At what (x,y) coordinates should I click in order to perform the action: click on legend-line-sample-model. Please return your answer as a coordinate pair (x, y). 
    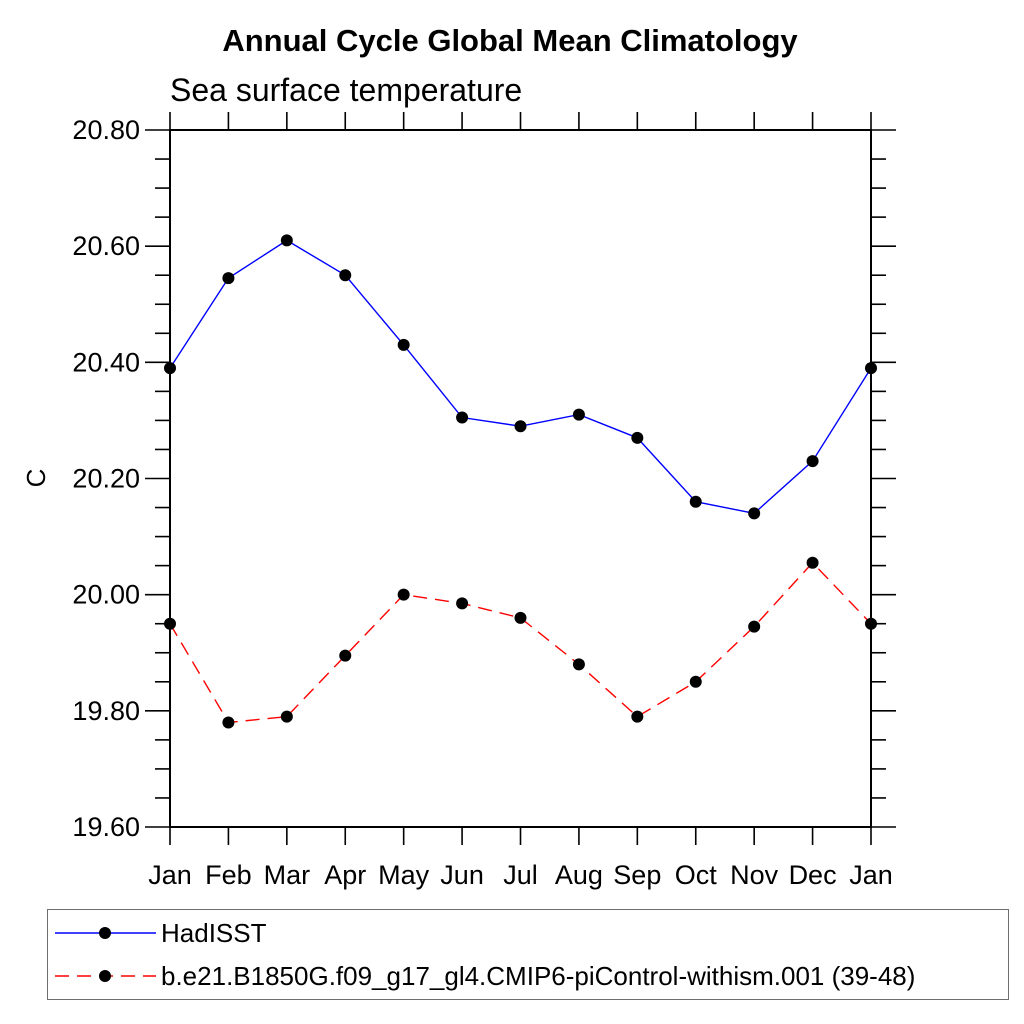
    Looking at the image, I should click on (105, 975).